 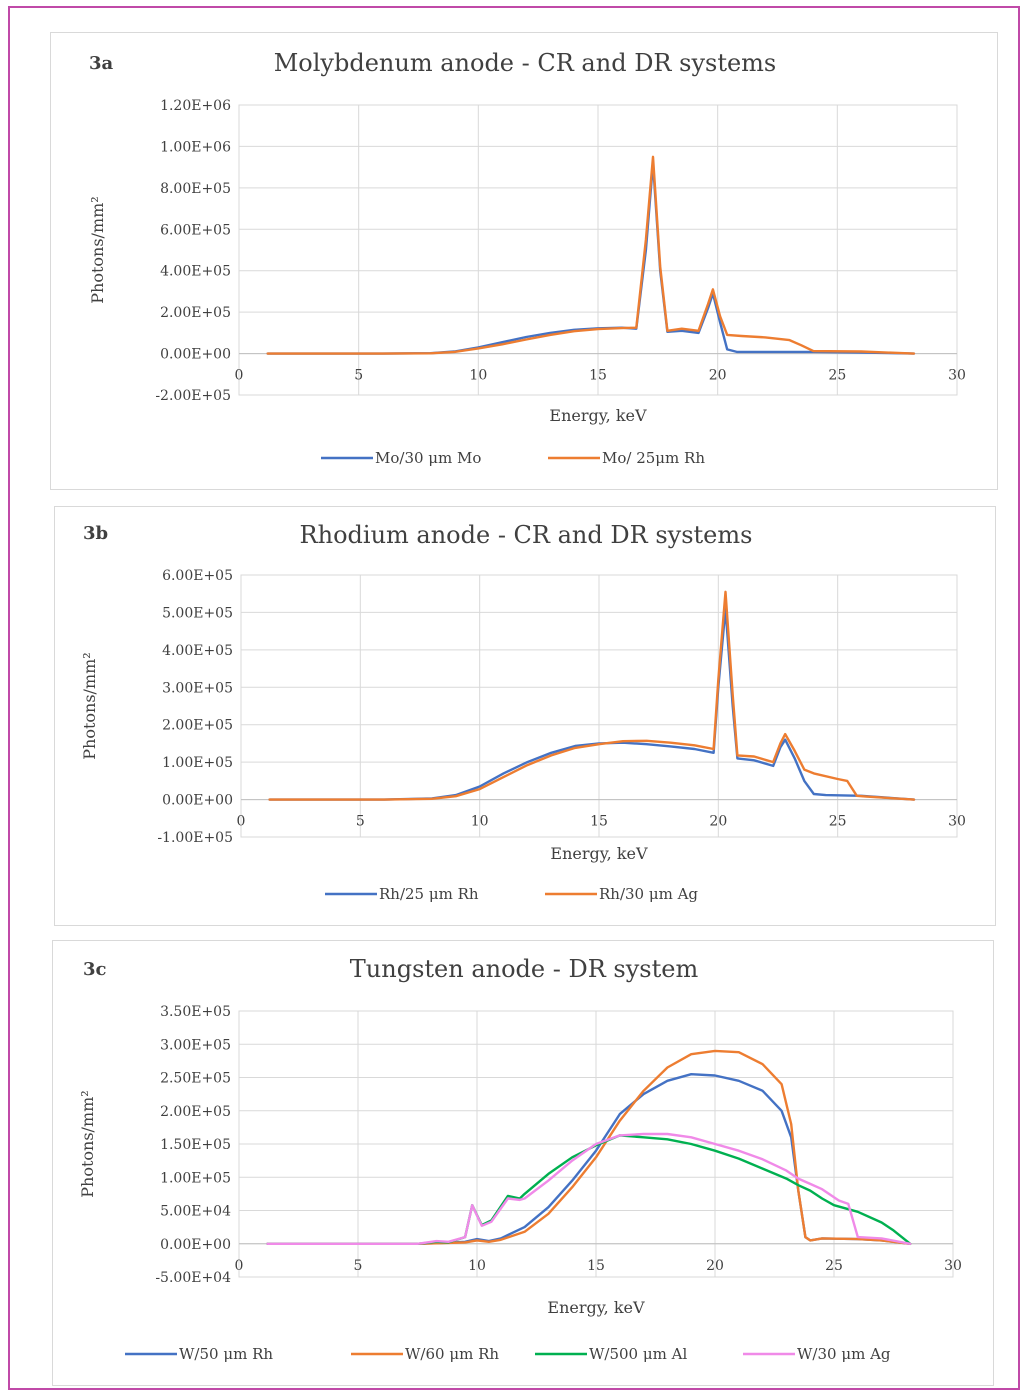 What do you see at coordinates (428, 458) in the screenshot?
I see `legend-entry: Mo/30 μm Mo` at bounding box center [428, 458].